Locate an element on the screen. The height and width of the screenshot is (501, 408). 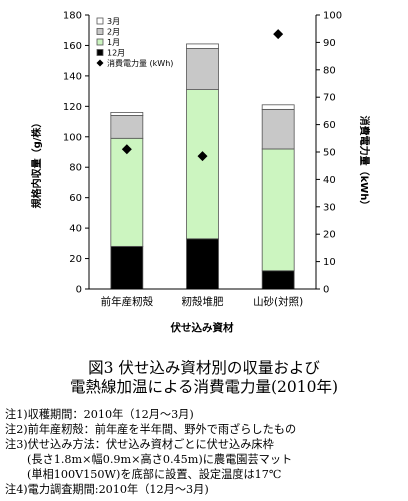
y2-tick-label: 0 is located at coordinates (326, 290).